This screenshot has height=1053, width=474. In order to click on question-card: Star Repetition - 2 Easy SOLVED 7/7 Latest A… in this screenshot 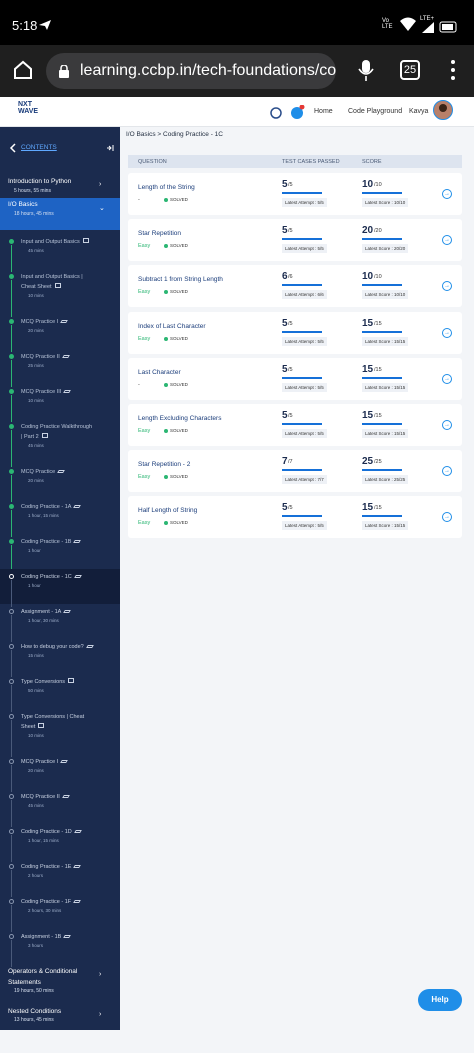, I will do `click(295, 471)`.